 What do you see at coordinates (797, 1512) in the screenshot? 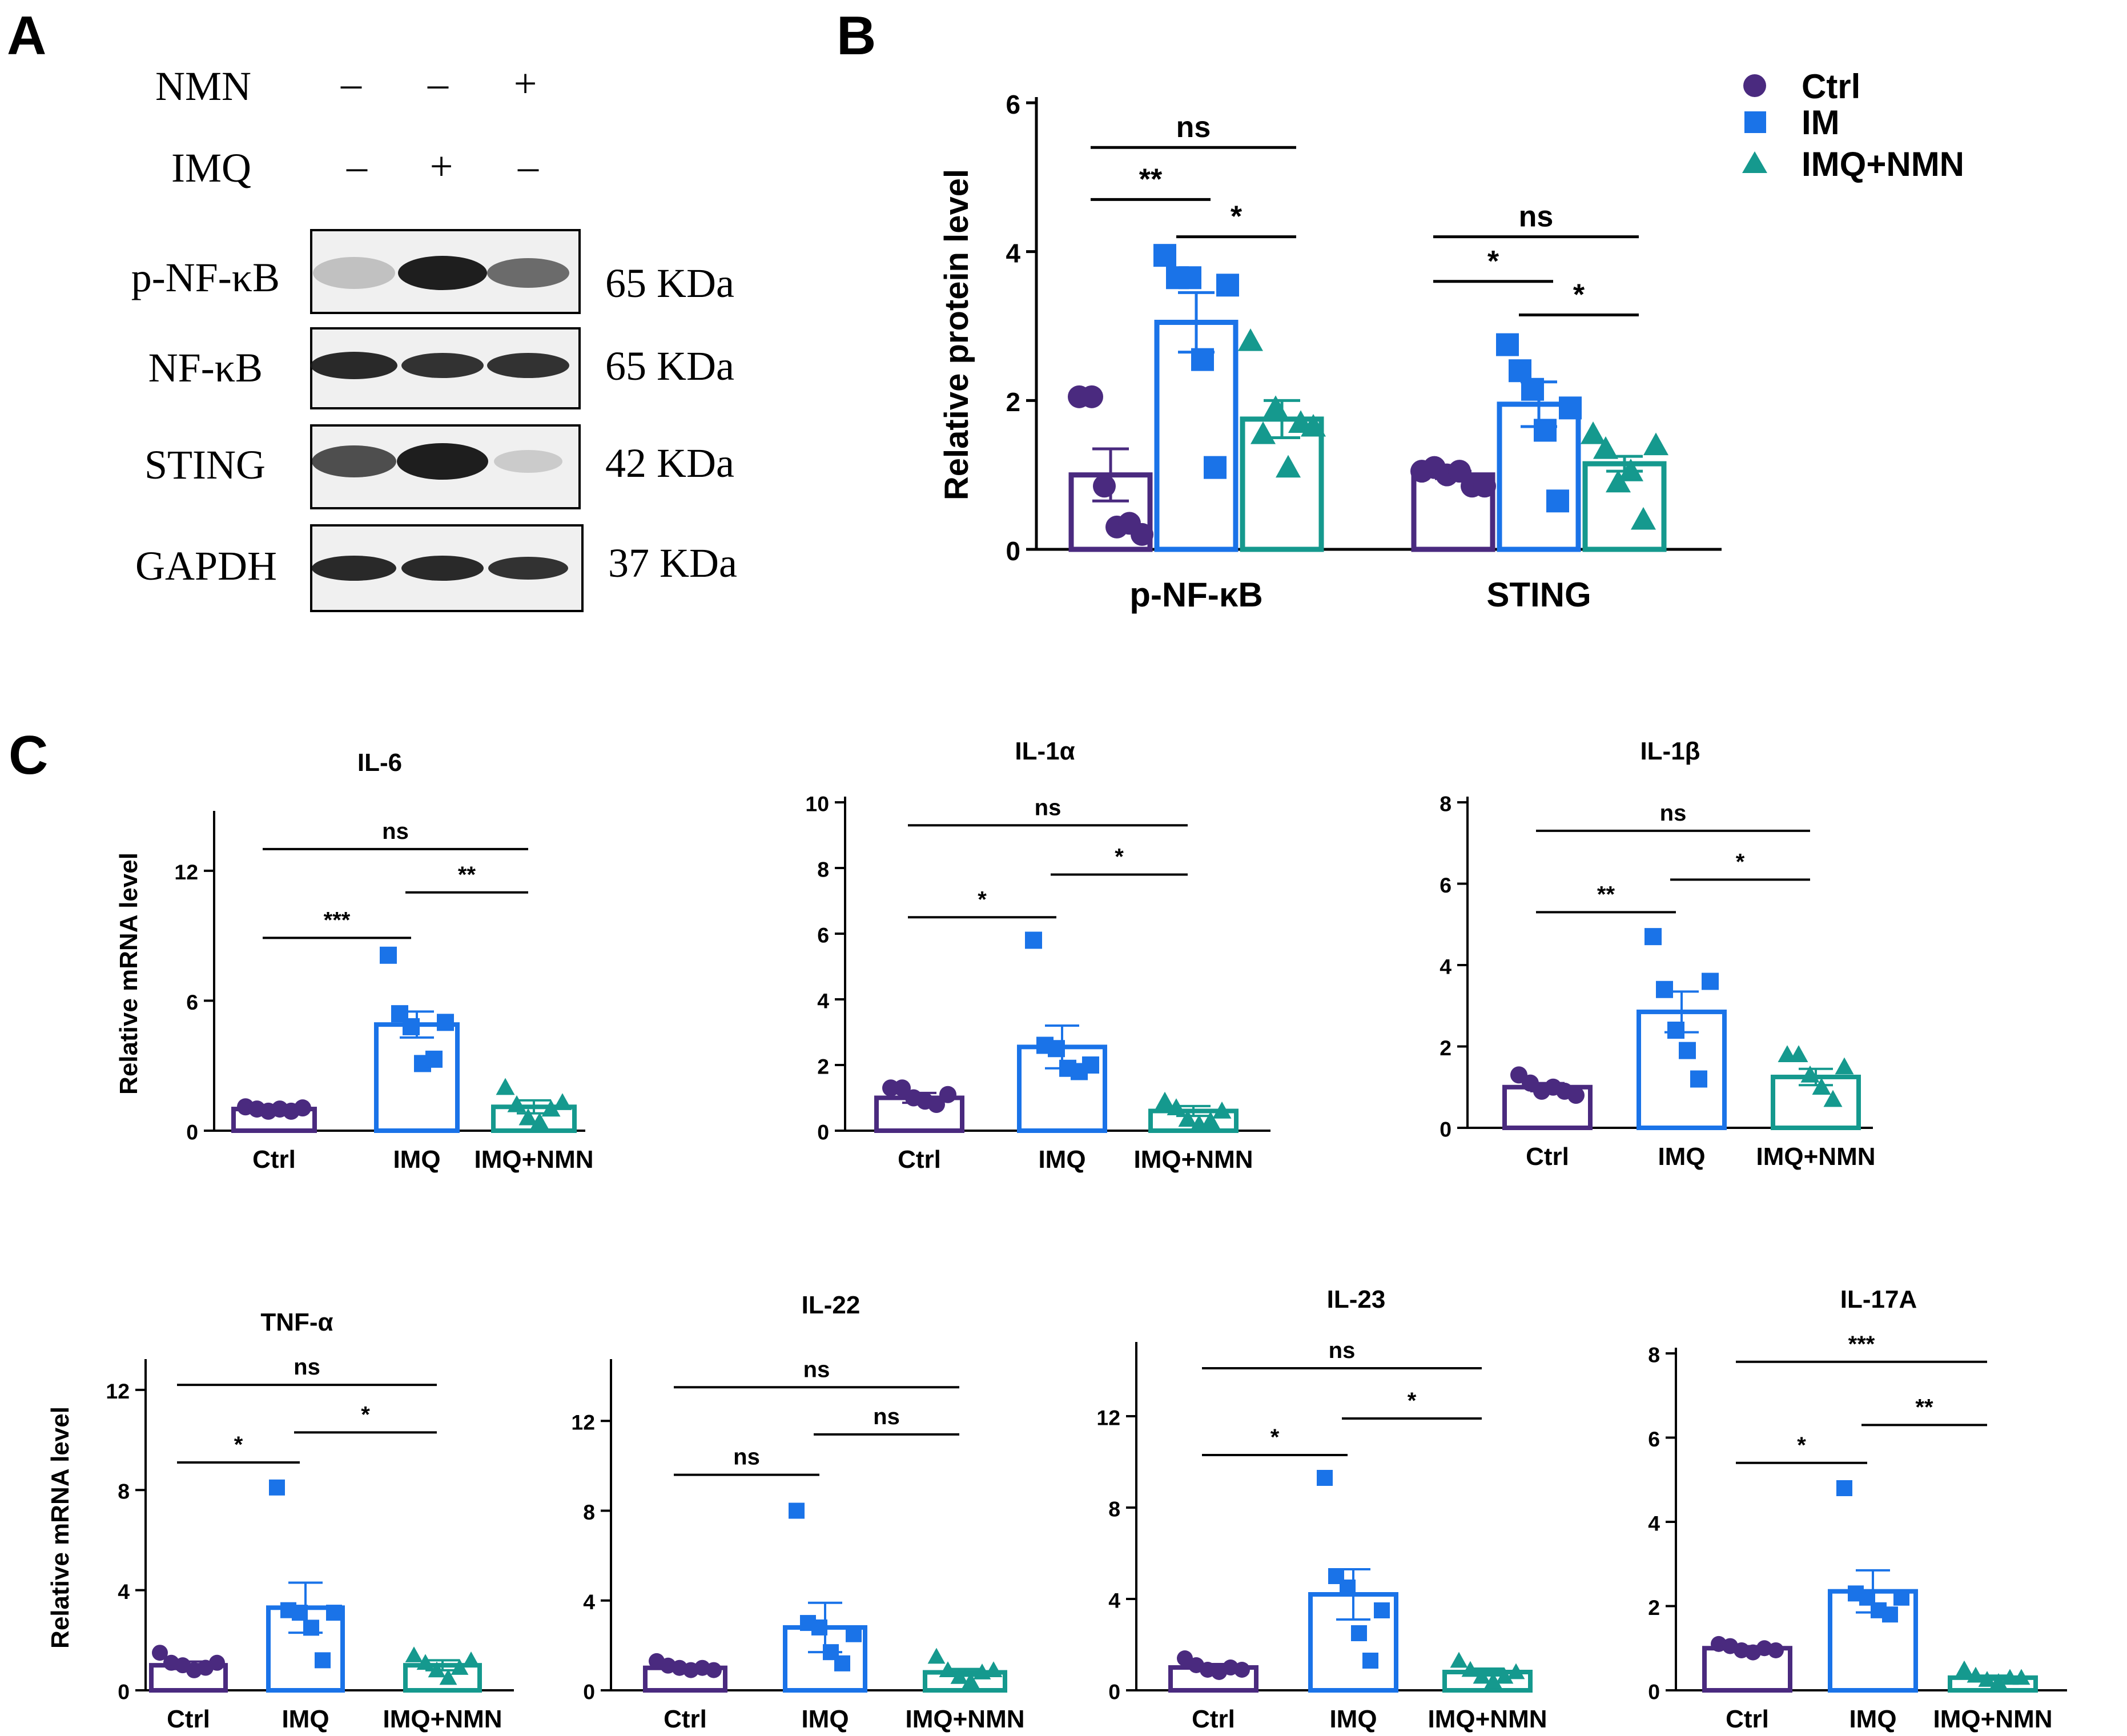
I see `chart-il-22: 0 4 8 12 IL-22 Ctrl IMQ IMQ+NMN ns ns ns` at bounding box center [797, 1512].